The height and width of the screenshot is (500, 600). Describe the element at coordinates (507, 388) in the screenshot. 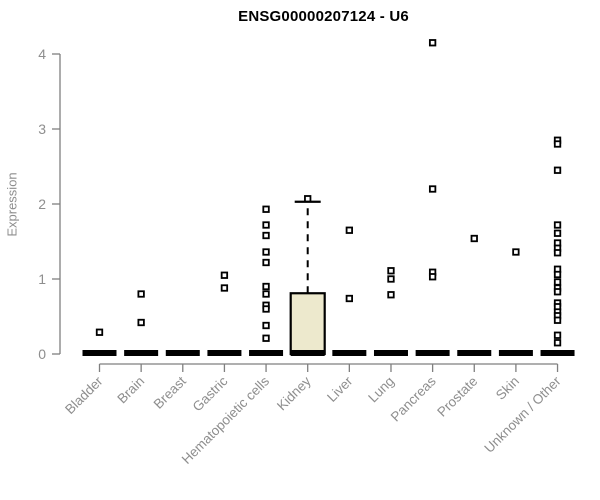

I see `x-tick-label: Skin` at that location.